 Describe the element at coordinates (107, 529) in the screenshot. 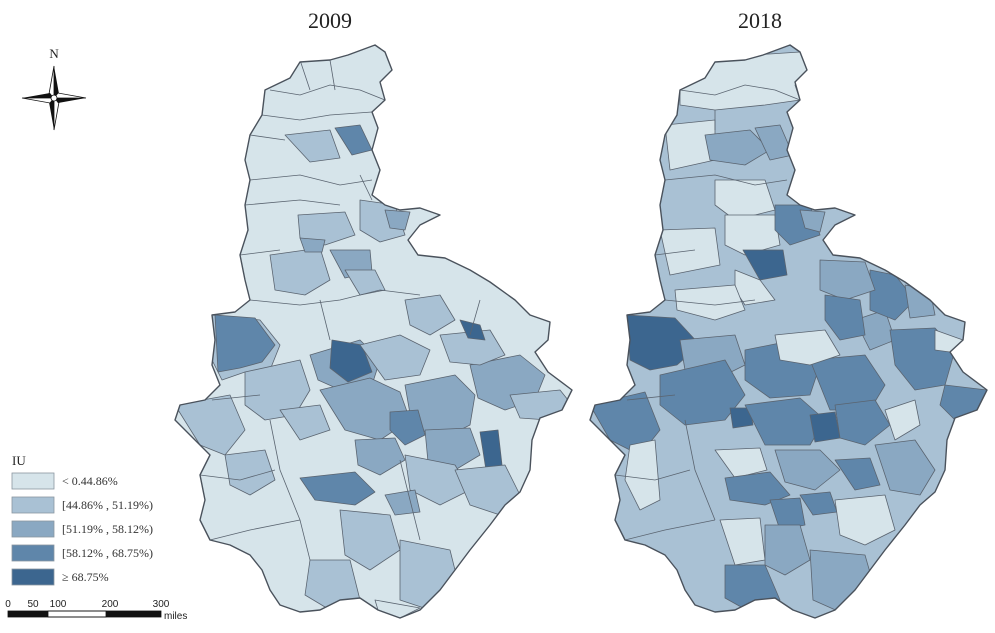

I see `legend-label-3: [51.19% , 58.12%)` at that location.